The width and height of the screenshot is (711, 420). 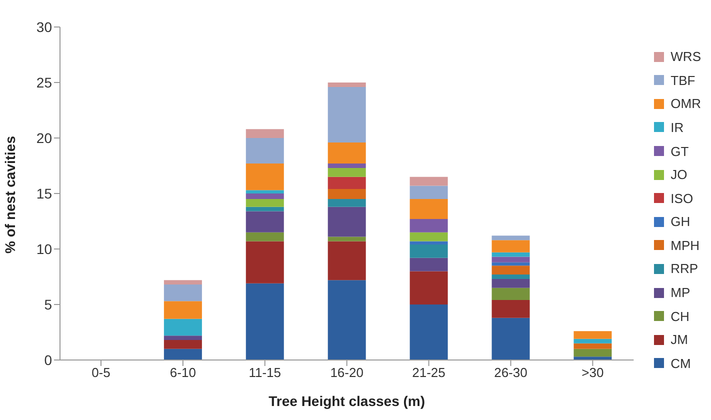 I want to click on legend-label: RRP, so click(x=684, y=268).